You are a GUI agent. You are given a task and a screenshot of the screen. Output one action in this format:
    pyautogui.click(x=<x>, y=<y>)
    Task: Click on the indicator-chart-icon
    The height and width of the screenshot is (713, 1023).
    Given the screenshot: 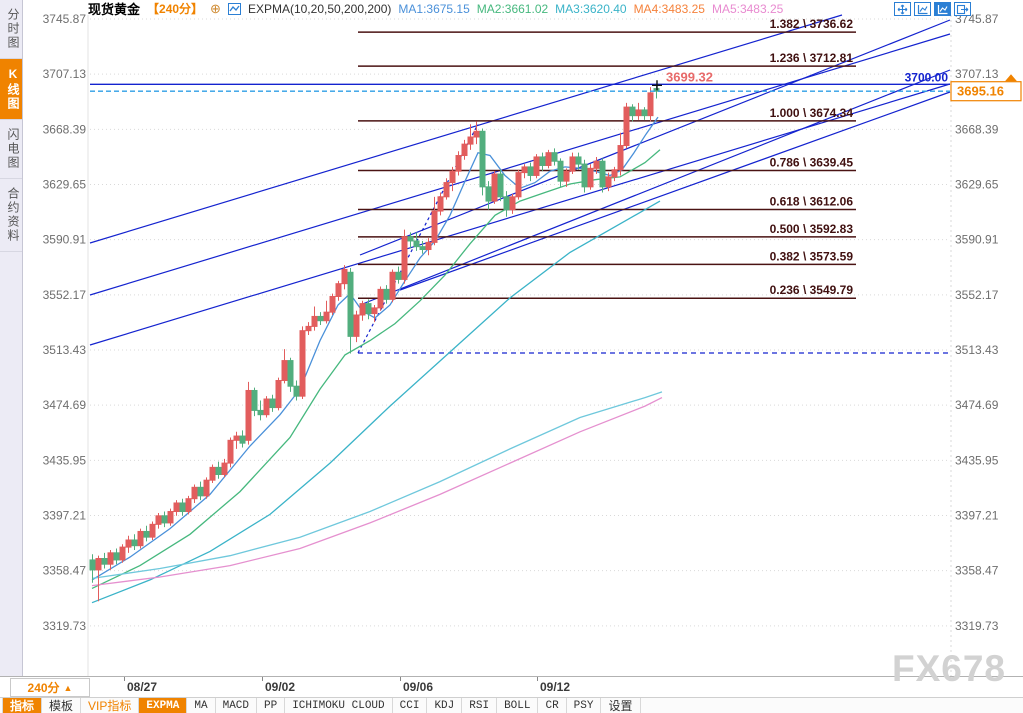 What is the action you would take?
    pyautogui.click(x=234, y=8)
    